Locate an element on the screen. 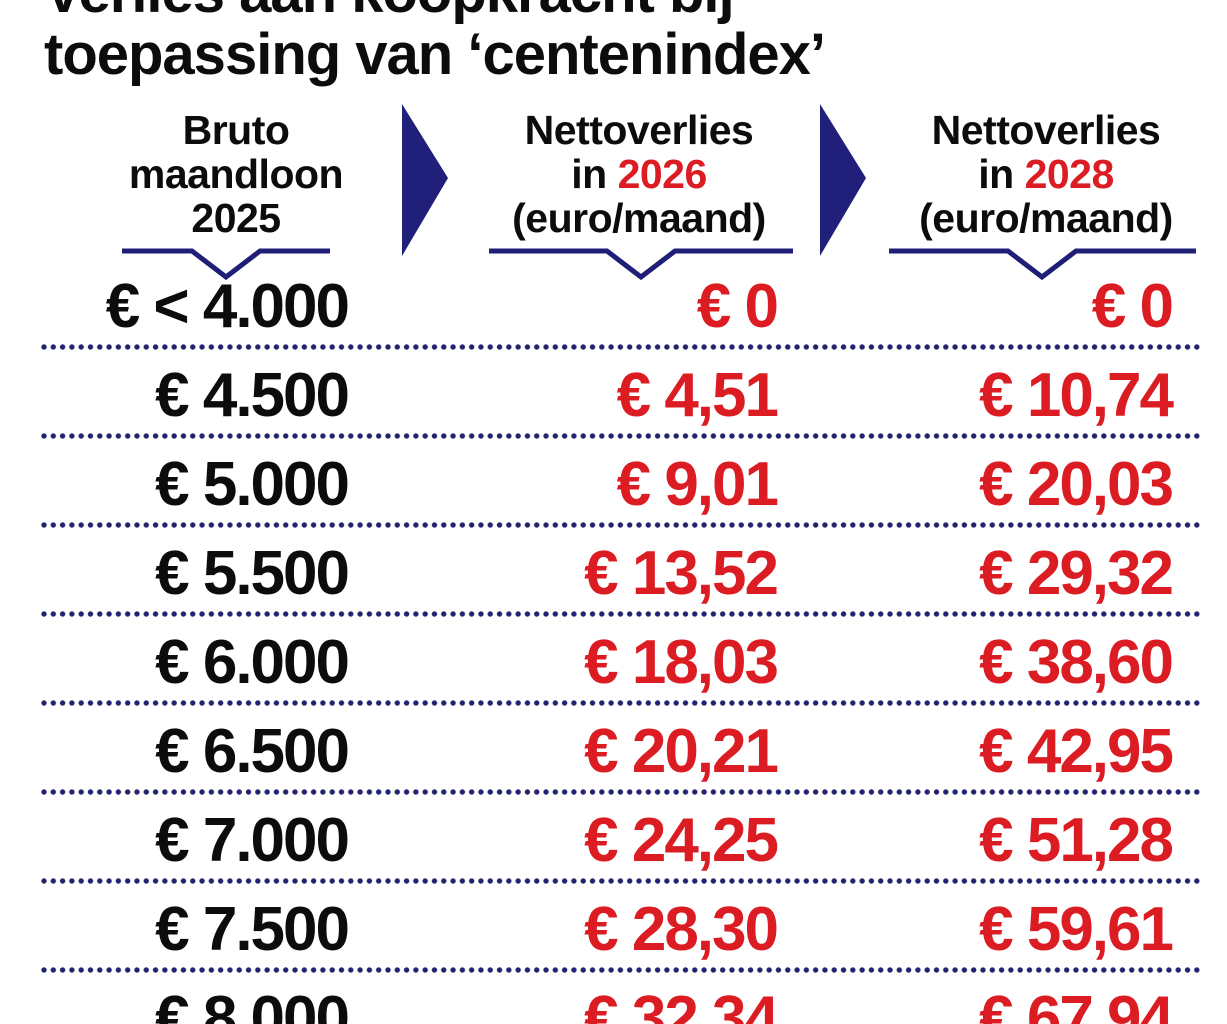 This screenshot has width=1227, height=1024. cell-bruto: € 5.000 is located at coordinates (252, 484).